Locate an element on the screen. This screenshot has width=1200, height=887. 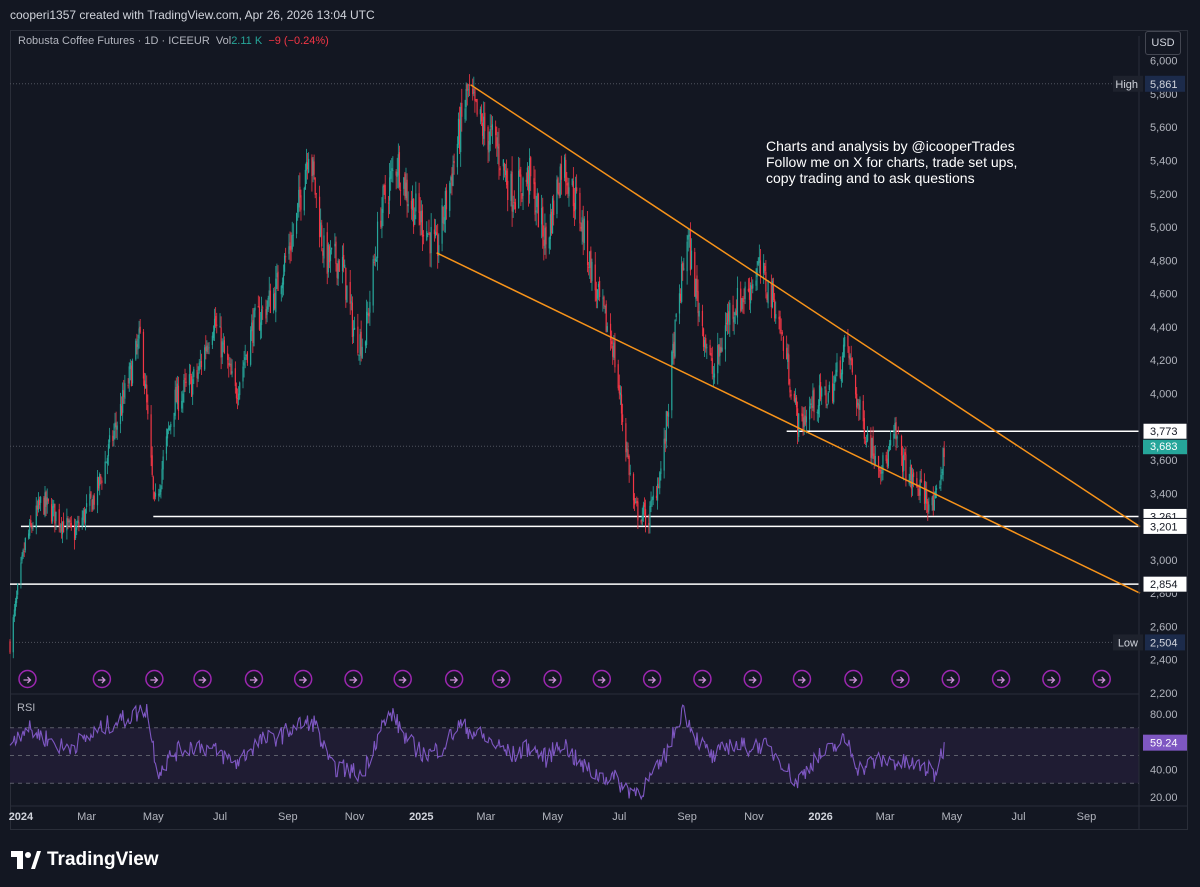
high-tag-label: High is located at coordinates (1126, 85).